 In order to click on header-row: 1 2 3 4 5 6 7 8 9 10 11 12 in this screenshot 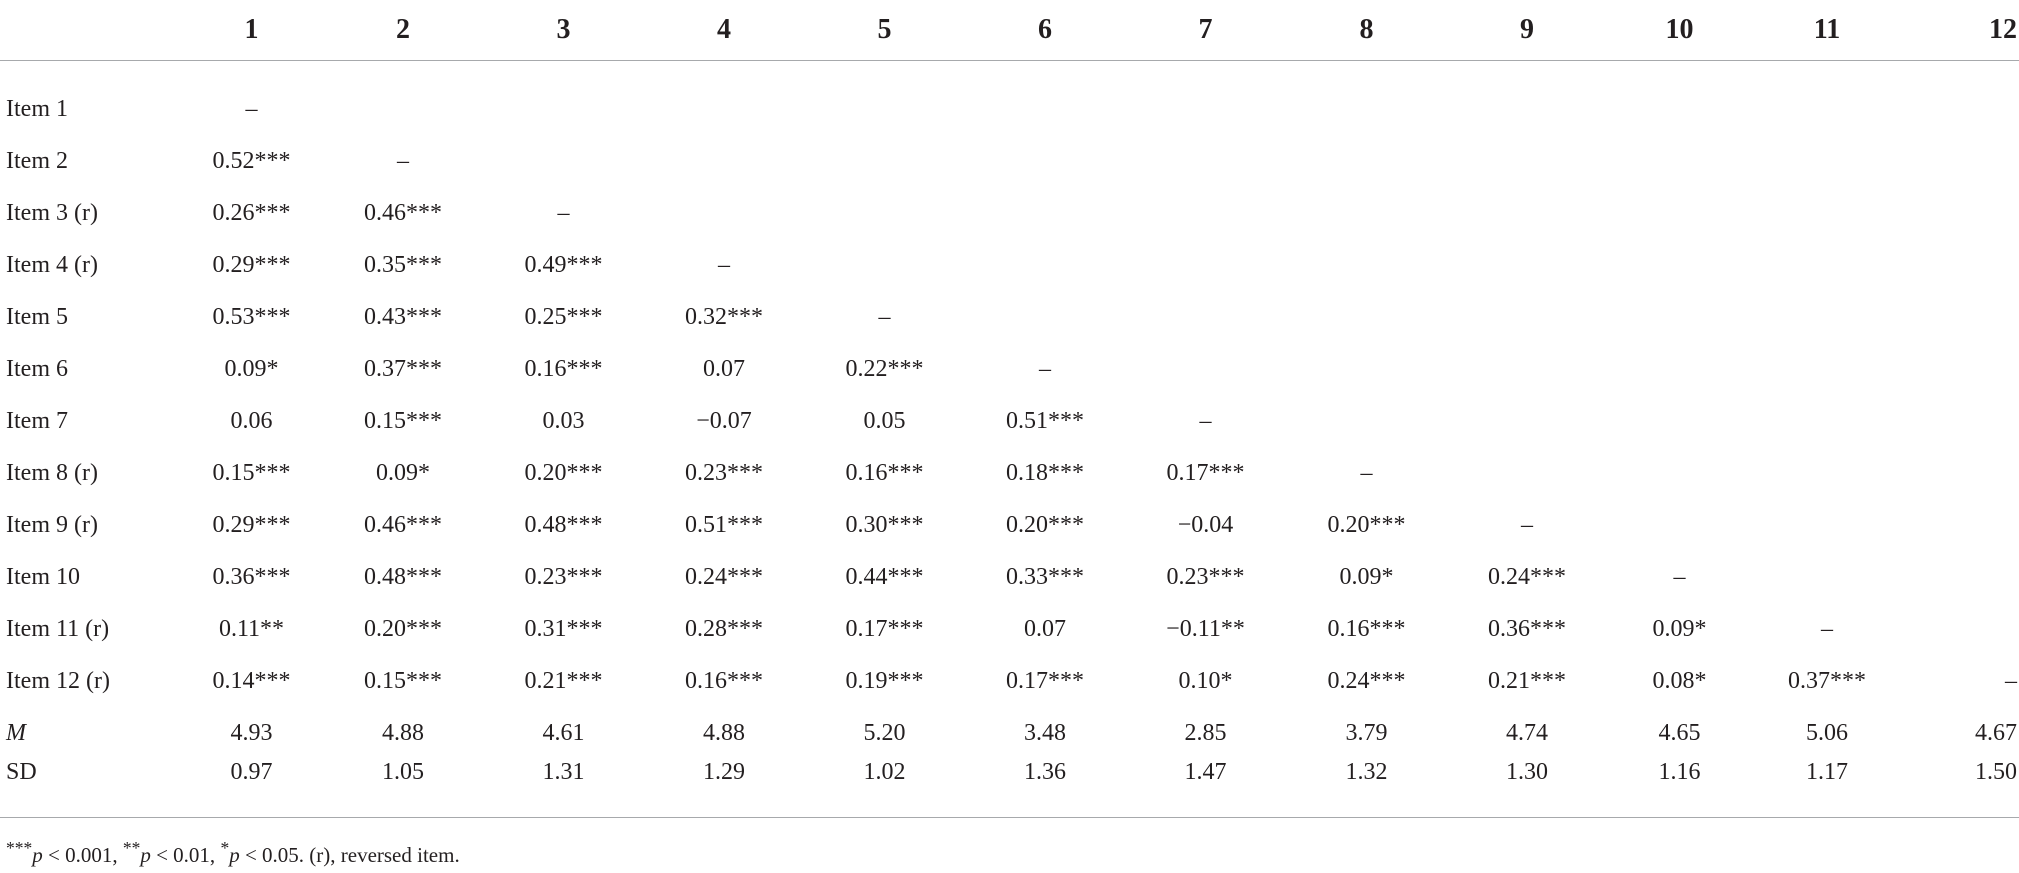, I will do `click(1009, 30)`.